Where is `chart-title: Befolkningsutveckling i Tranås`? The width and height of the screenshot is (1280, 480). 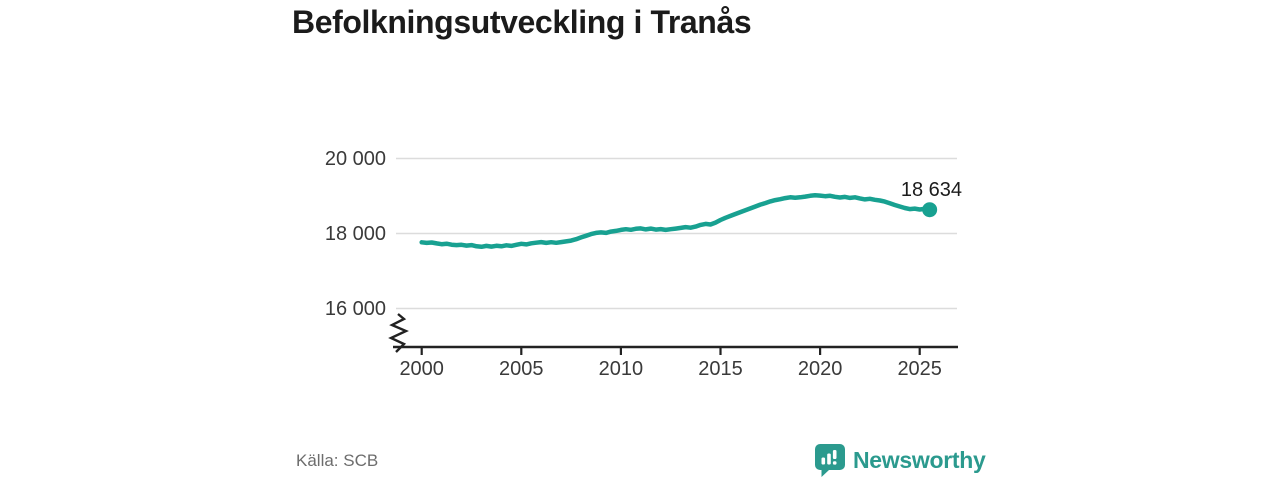 chart-title: Befolkningsutveckling i Tranås is located at coordinates (522, 22).